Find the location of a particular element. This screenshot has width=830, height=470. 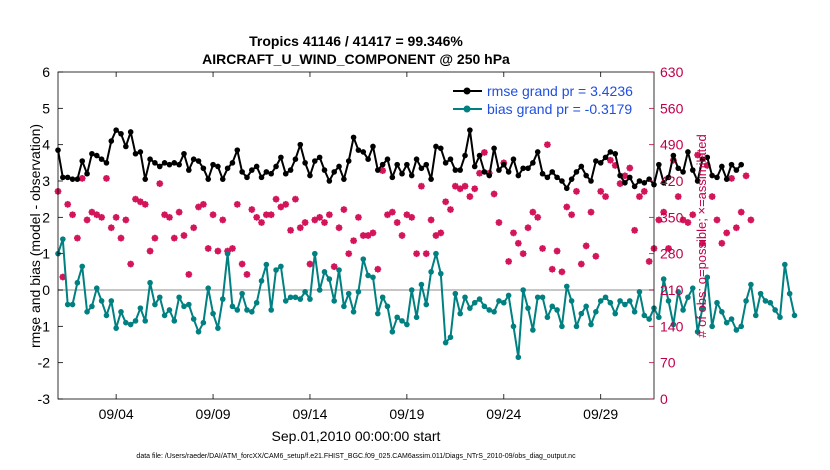

y-right-tick-label: 0 is located at coordinates (664, 399).